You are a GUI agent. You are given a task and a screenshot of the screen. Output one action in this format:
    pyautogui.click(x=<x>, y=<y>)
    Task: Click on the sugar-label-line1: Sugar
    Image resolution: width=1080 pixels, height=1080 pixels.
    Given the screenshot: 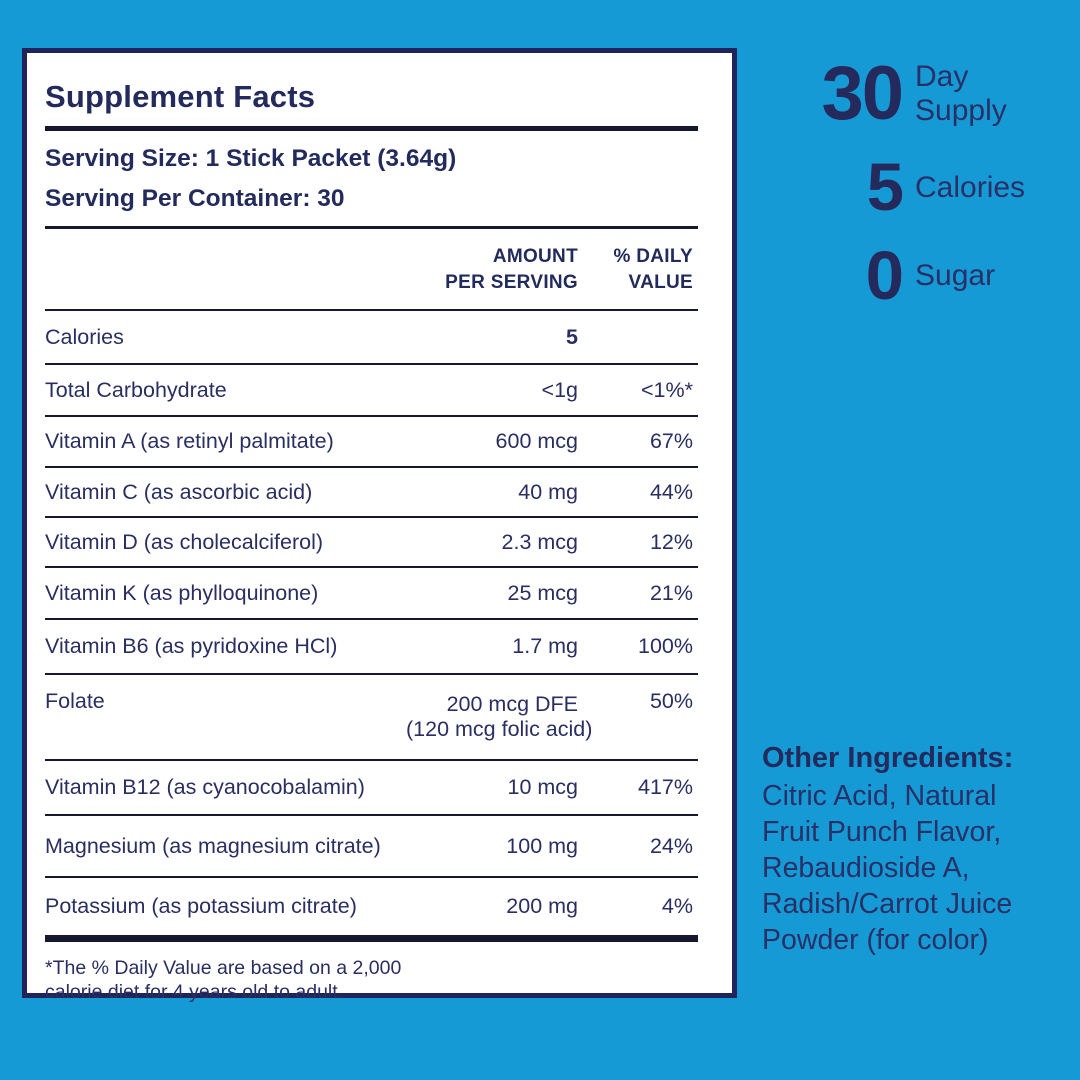 What is the action you would take?
    pyautogui.click(x=955, y=275)
    